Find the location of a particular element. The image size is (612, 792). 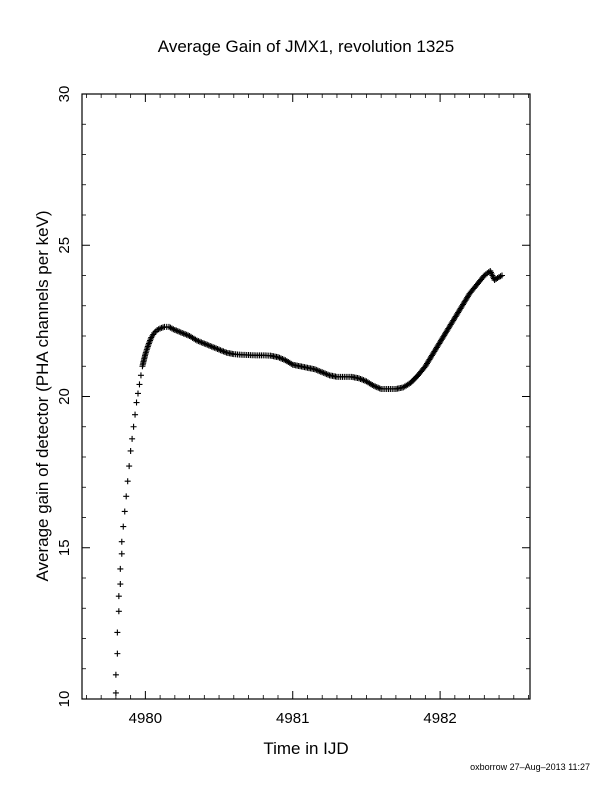

y-tick-label: 30 is located at coordinates (64, 94).